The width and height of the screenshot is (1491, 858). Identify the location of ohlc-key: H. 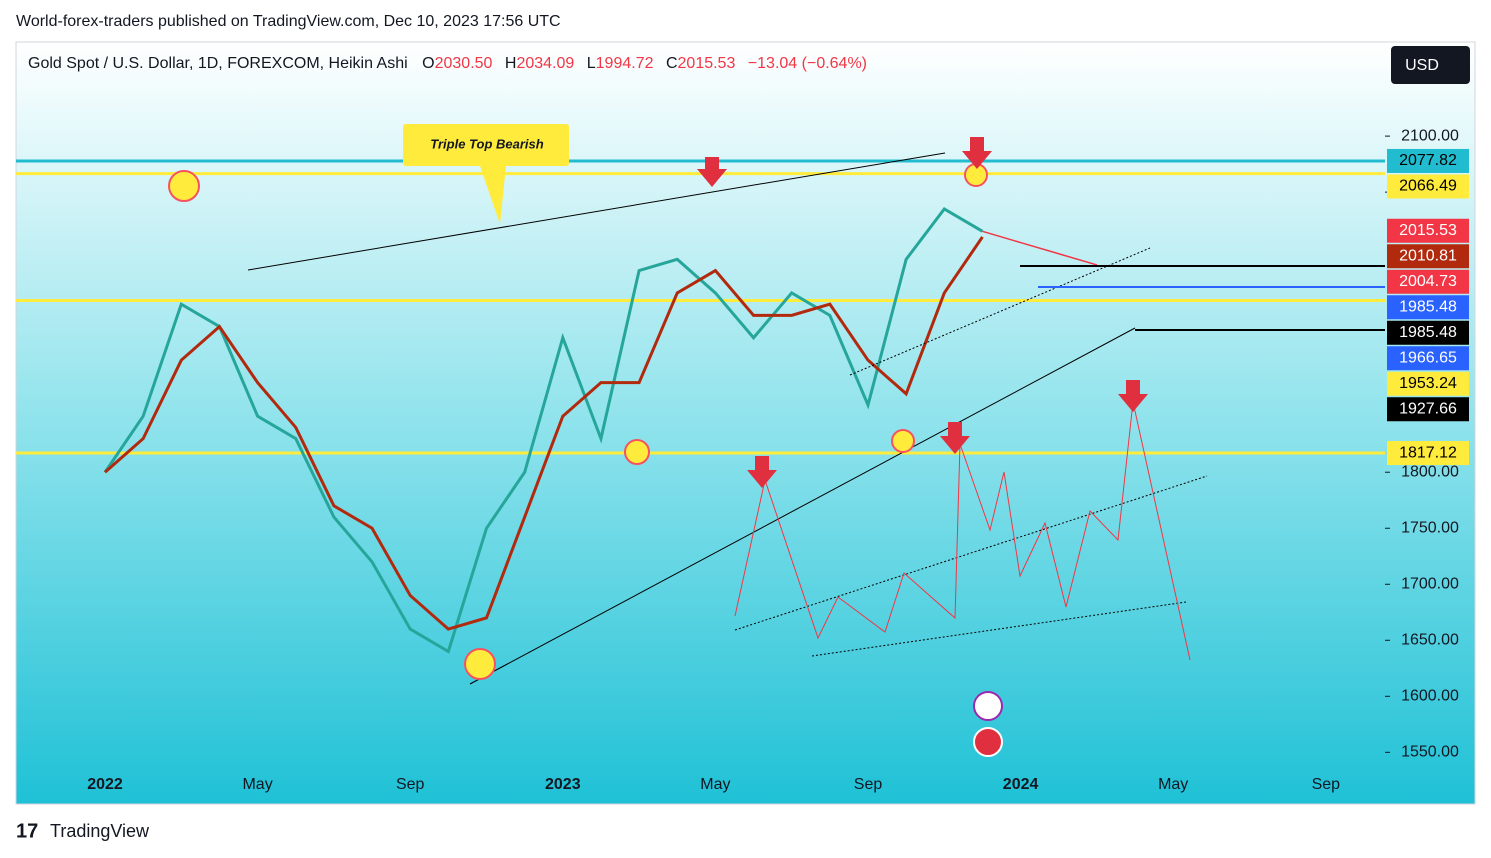
(511, 63).